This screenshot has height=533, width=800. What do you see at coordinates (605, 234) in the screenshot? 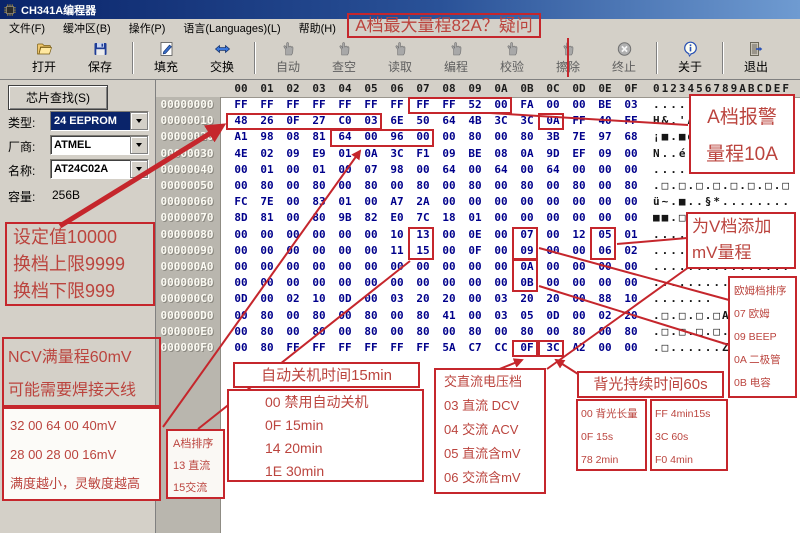
I see `hex-byte: 05` at bounding box center [605, 234].